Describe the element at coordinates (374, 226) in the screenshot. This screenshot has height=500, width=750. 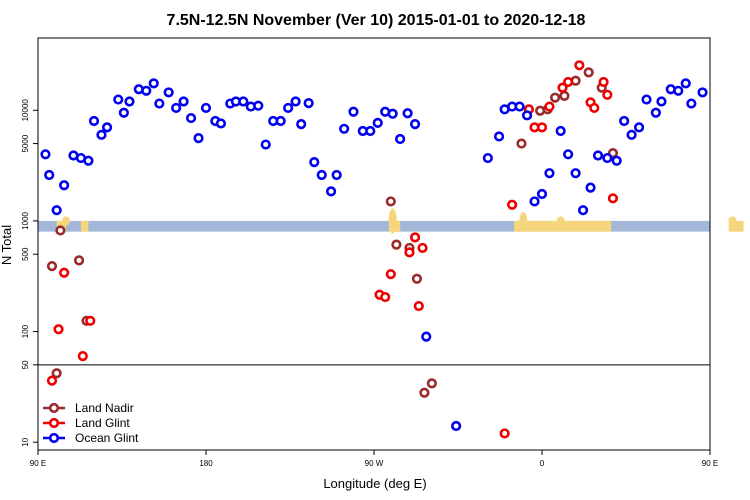
I see `ocean-strip` at that location.